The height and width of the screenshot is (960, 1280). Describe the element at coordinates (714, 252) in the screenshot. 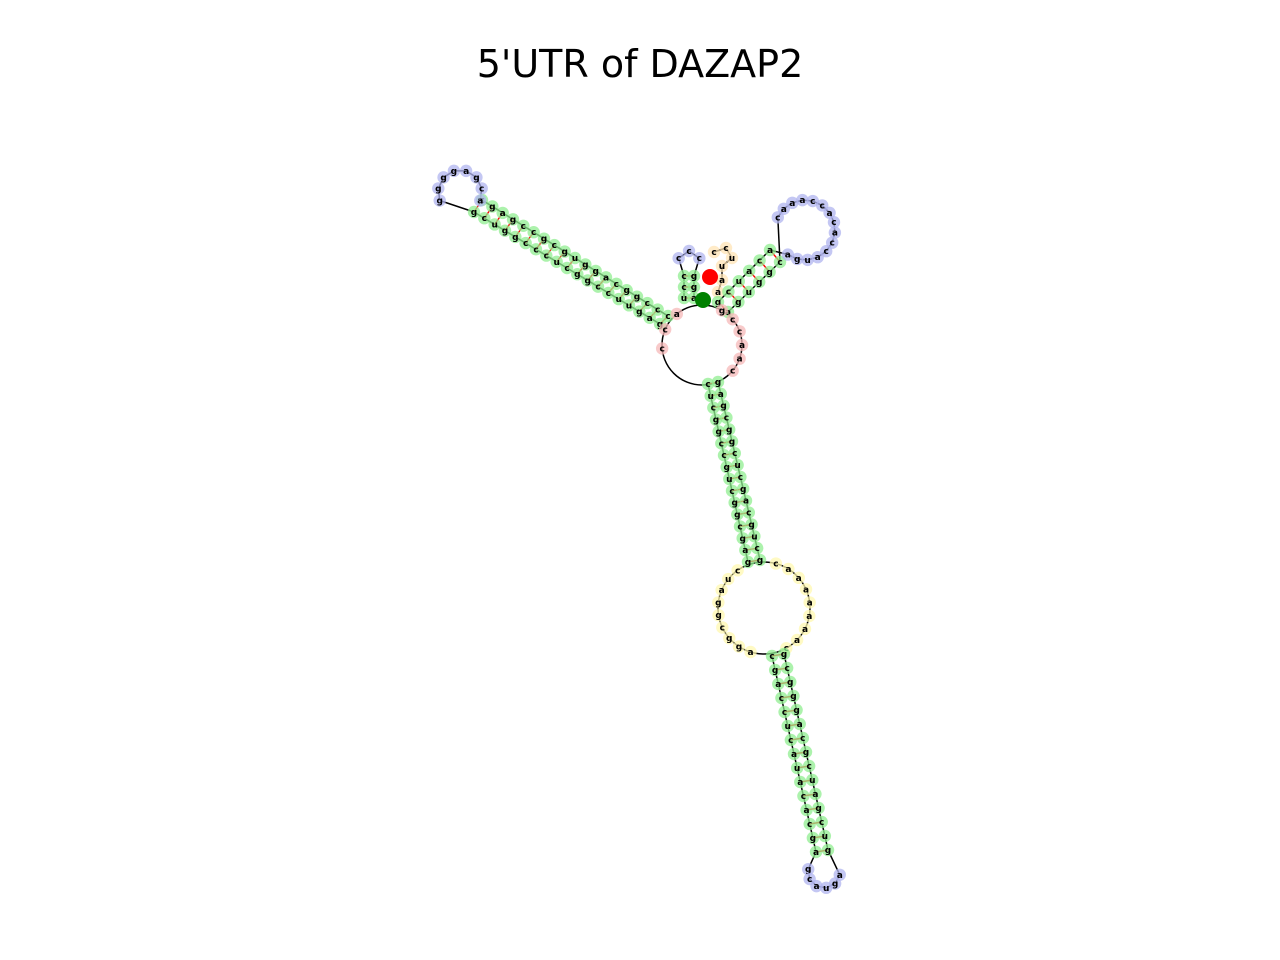

I see `external-tail-nt: c` at that location.